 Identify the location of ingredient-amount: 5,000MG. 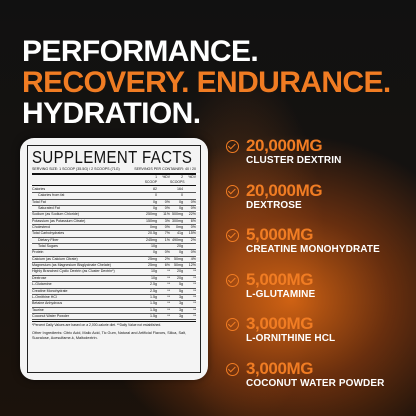
(280, 234).